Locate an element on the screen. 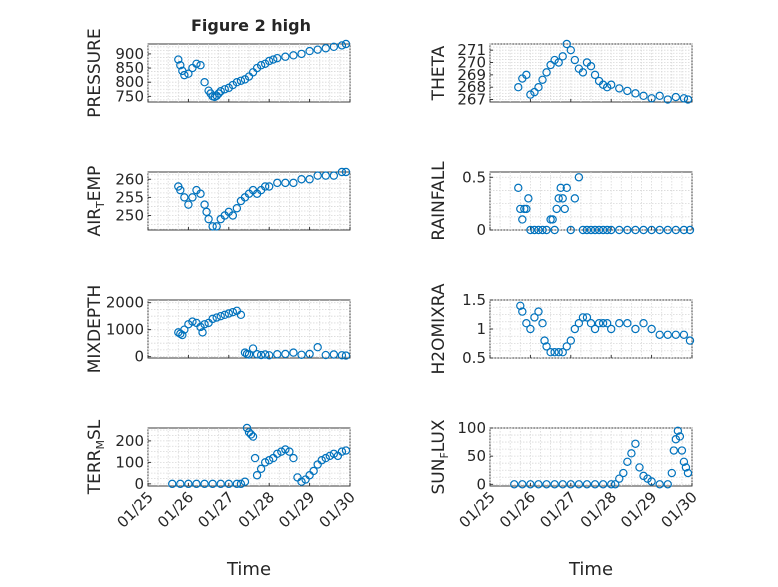 The image size is (778, 587). y-axis-label: AIRTEMP is located at coordinates (96, 201).